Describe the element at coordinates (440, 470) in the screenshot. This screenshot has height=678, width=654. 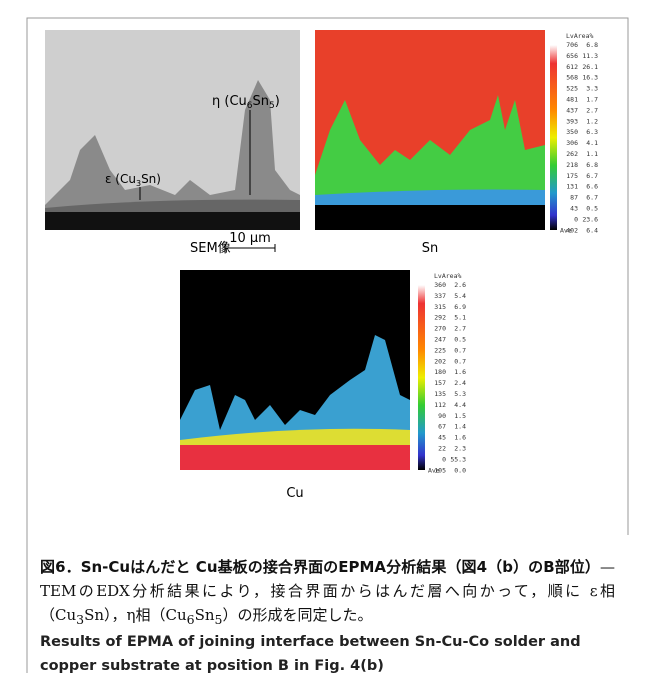
I see `legend-ave: 105` at that location.